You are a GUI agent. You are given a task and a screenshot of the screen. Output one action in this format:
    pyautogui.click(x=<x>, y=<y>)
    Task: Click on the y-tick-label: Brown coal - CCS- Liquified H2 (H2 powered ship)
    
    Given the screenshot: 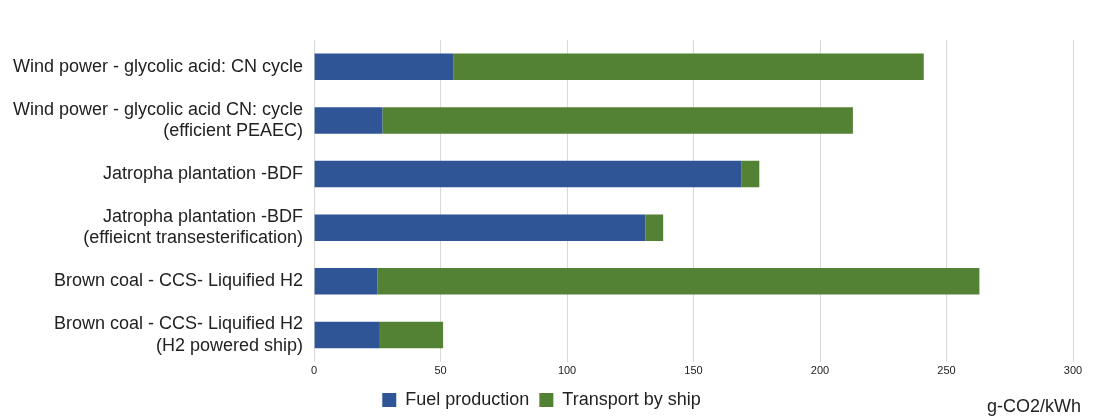 What is the action you would take?
    pyautogui.click(x=178, y=334)
    